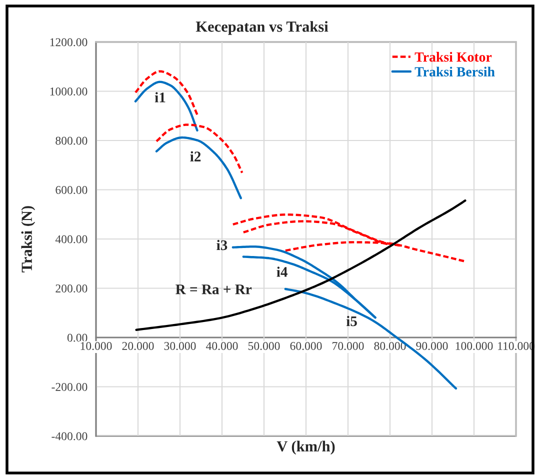 This screenshot has height=476, width=537. I want to click on annotation: R = Ra + Rr, so click(214, 289).